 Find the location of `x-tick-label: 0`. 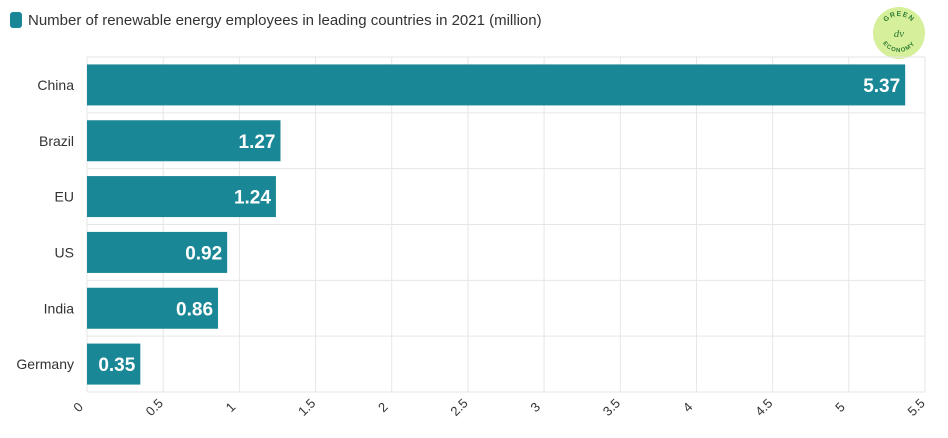

x-tick-label: 0 is located at coordinates (78, 407).